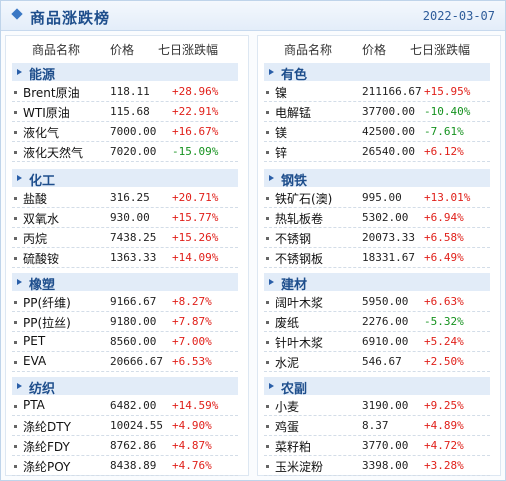 This screenshot has height=481, width=506. Describe the element at coordinates (299, 343) in the screenshot. I see `commodity-name: 针叶木浆` at that location.